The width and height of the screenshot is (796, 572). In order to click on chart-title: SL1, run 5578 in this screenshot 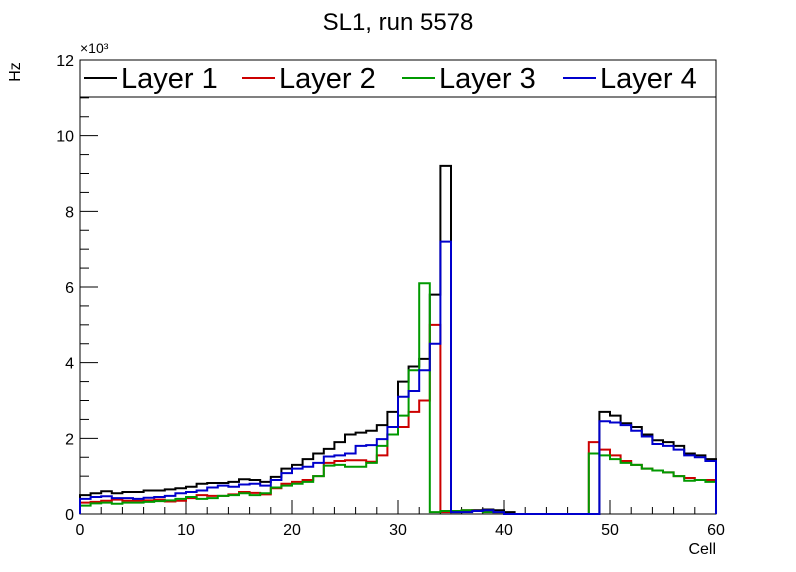, I will do `click(398, 22)`.